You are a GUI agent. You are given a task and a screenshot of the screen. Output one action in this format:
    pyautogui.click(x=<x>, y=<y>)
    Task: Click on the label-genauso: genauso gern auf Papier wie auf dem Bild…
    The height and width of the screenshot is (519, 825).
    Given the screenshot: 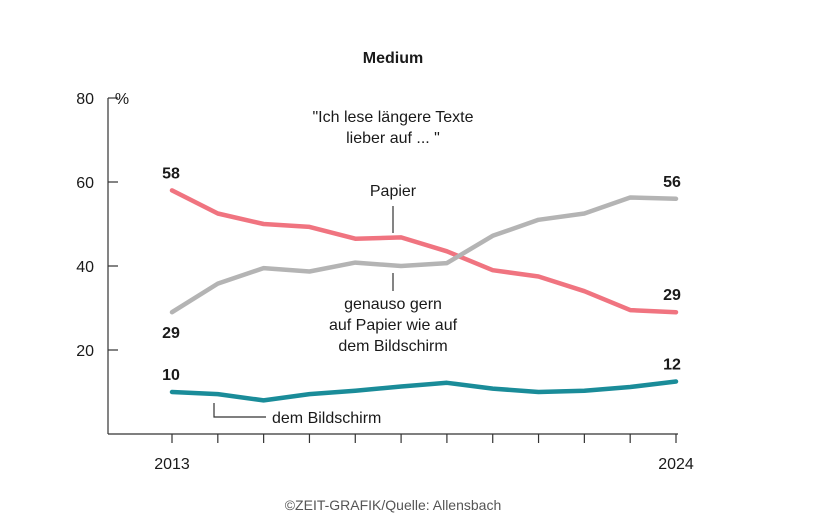 What is the action you would take?
    pyautogui.click(x=393, y=314)
    